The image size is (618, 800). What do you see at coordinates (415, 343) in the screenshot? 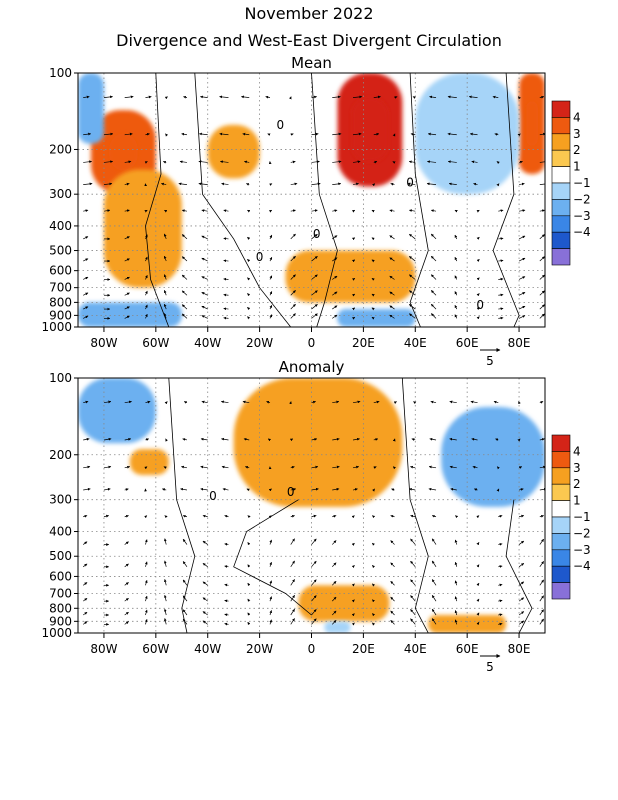
I see `x-tick-label: 40E` at bounding box center [415, 343].